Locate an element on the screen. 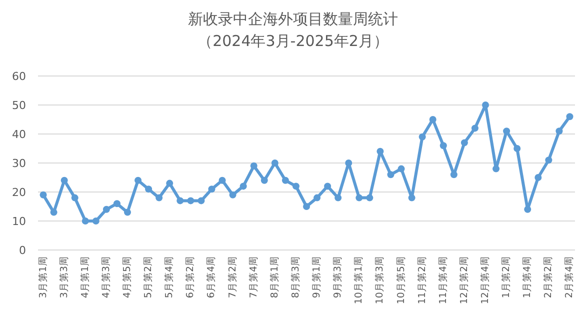 The image size is (586, 336). x-tick-label: 7月第2周 is located at coordinates (232, 277).